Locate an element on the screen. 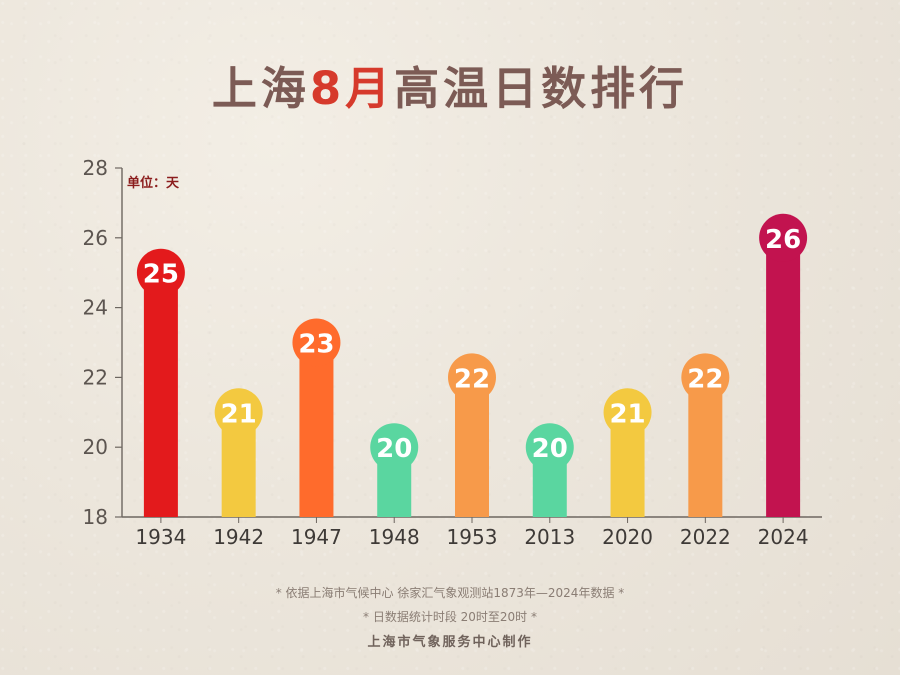 This screenshot has width=900, height=675. unit-label: 单位：天 is located at coordinates (153, 183).